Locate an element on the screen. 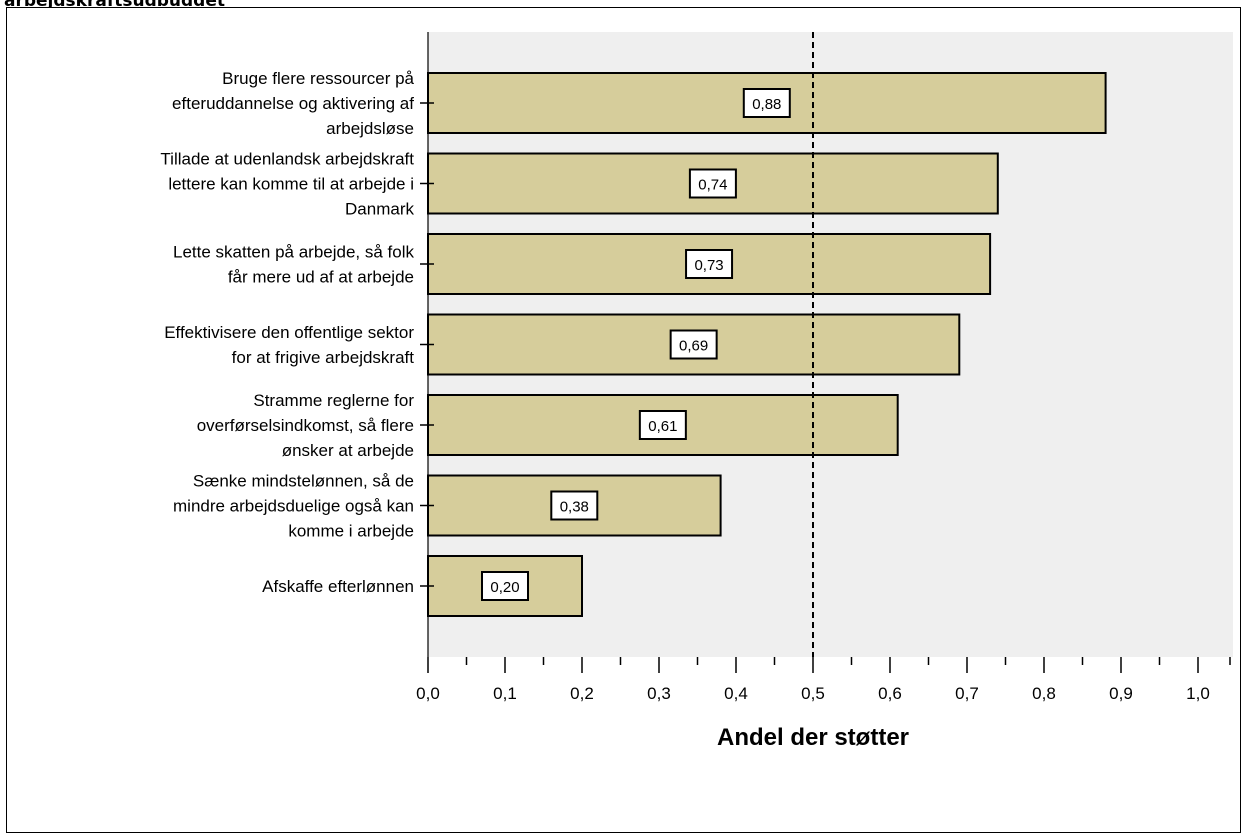  category-label: mindre arbejdsduelige også kan is located at coordinates (293, 506).